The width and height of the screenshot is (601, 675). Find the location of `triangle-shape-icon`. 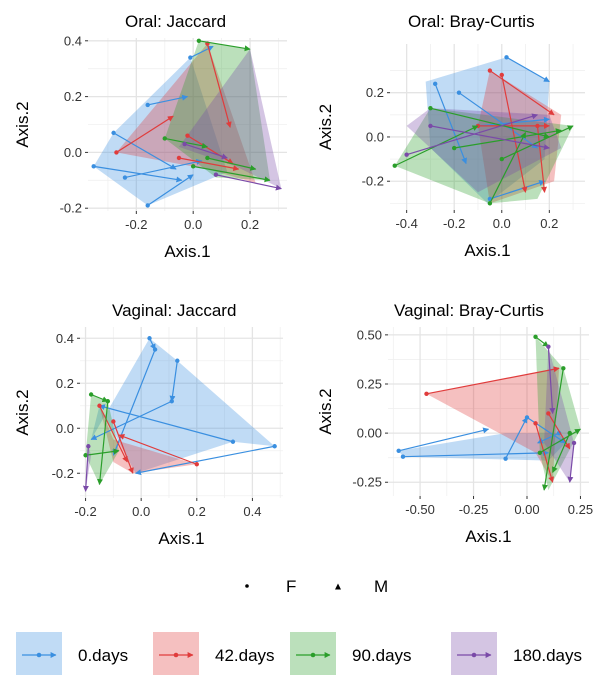

triangle-shape-icon is located at coordinates (338, 586).